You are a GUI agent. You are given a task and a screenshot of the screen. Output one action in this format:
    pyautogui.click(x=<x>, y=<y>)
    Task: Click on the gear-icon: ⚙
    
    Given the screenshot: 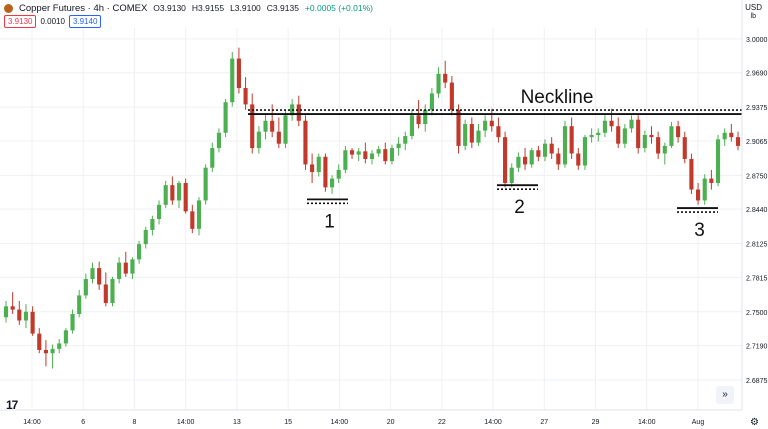 What is the action you would take?
    pyautogui.click(x=754, y=422)
    